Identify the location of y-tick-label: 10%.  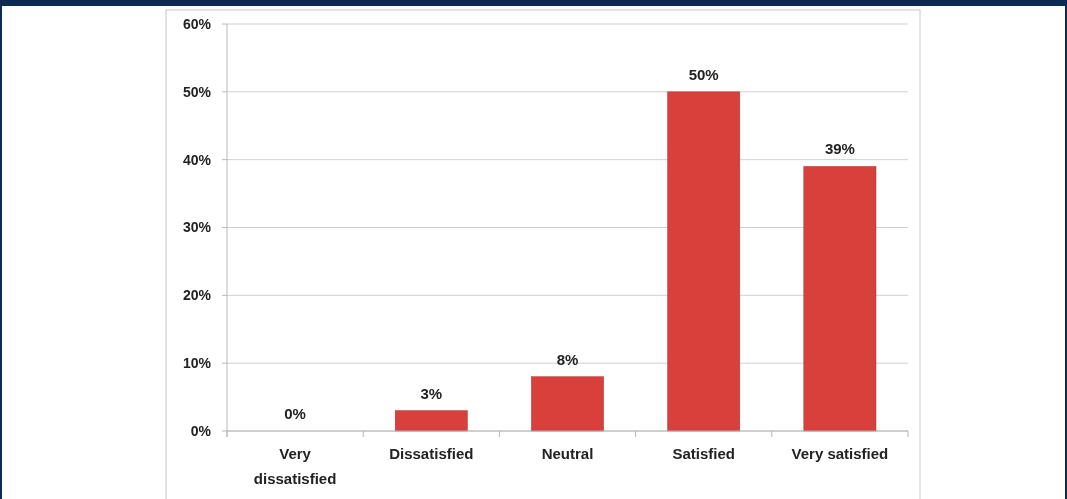
(197, 363).